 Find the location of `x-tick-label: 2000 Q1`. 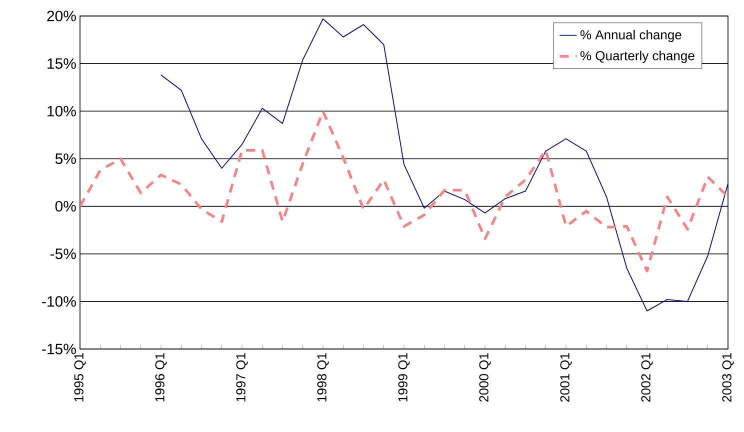

x-tick-label: 2000 Q1 is located at coordinates (485, 377).